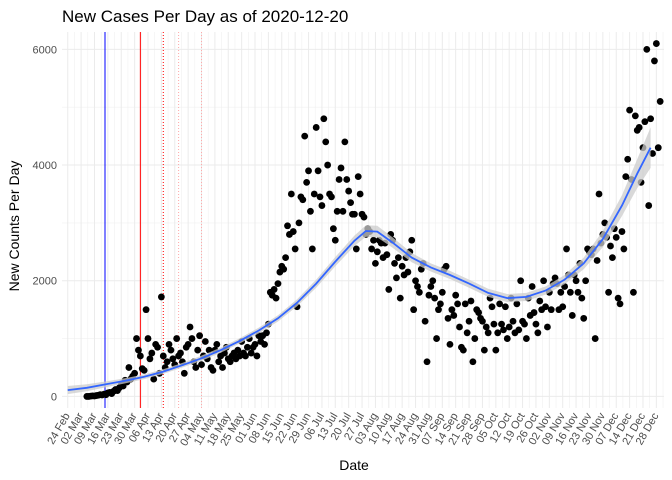 The image size is (672, 480). I want to click on chart-title: New Cases Per Day as of 2020-12-20, so click(205, 16).